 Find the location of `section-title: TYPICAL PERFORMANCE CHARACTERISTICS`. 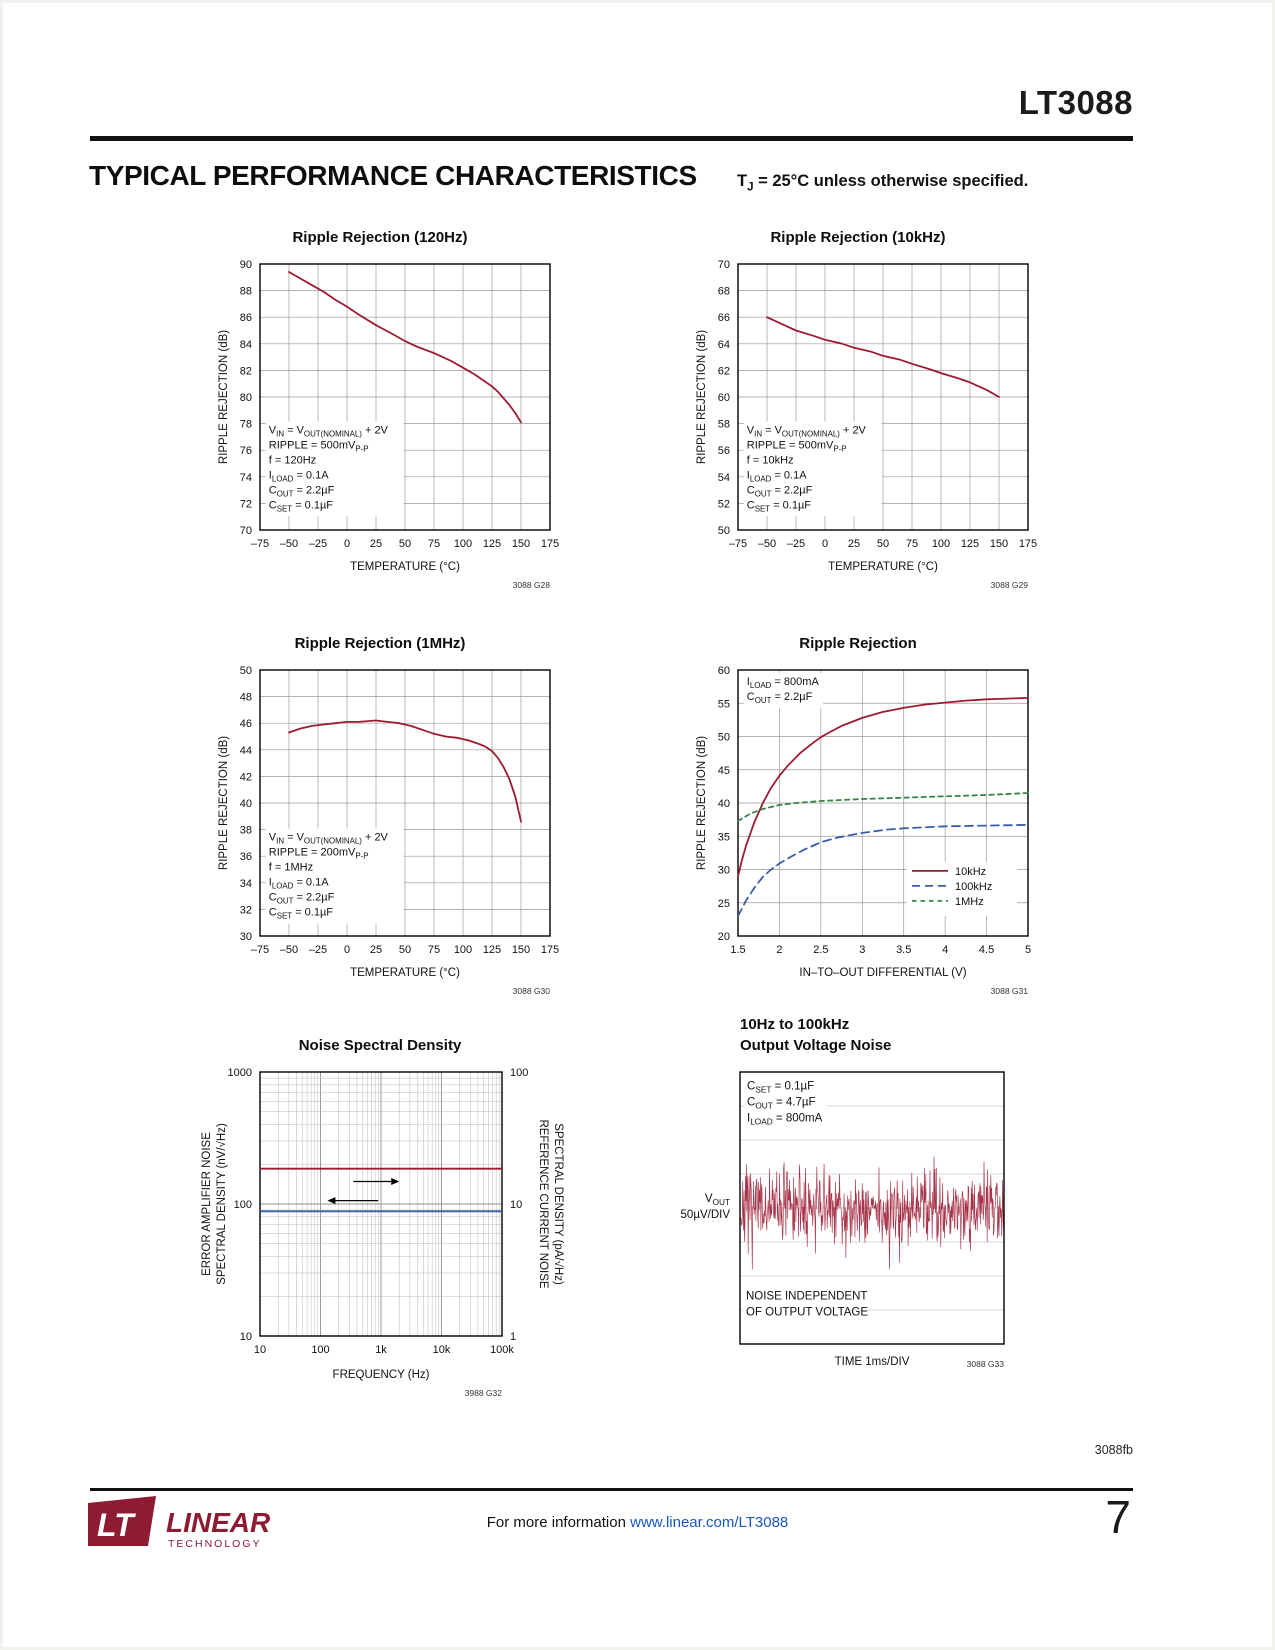

section-title: TYPICAL PERFORMANCE CHARACTERISTICS is located at coordinates (393, 175).